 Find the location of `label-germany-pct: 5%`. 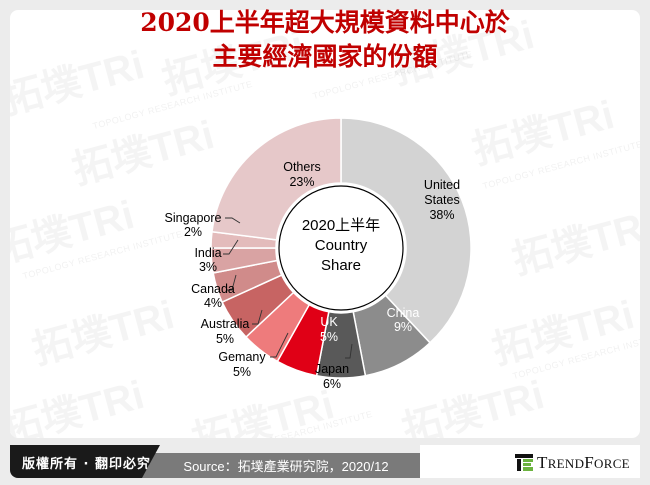

label-germany-pct: 5% is located at coordinates (242, 372).